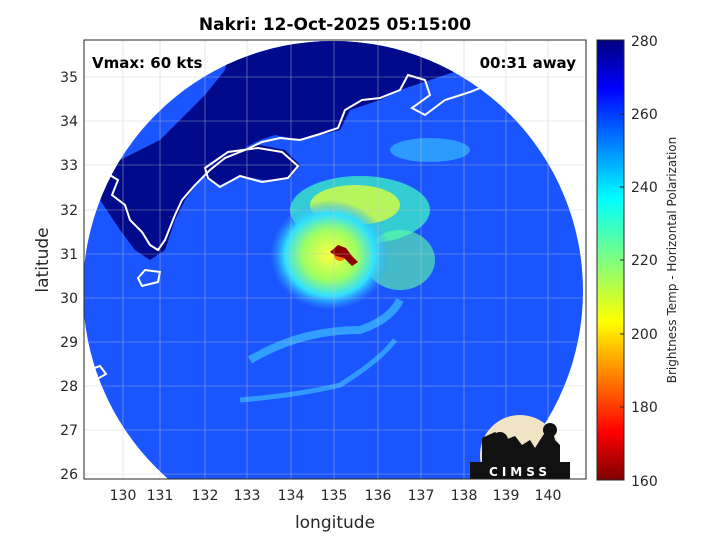 This screenshot has height=540, width=720. Describe the element at coordinates (69, 387) in the screenshot. I see `y-tick: 28` at that location.